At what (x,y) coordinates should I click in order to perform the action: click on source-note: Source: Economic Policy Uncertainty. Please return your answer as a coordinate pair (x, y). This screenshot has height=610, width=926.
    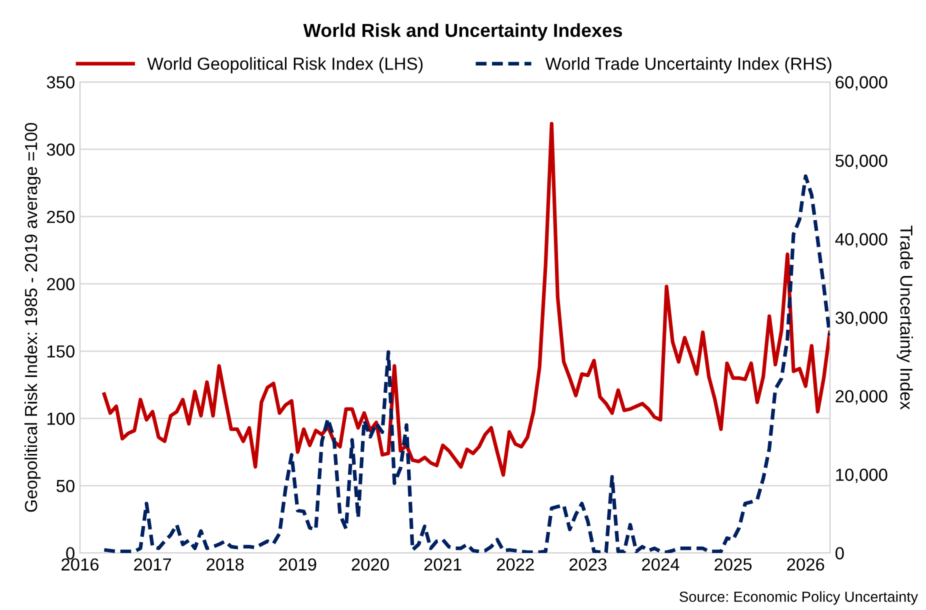
    Looking at the image, I should click on (799, 598).